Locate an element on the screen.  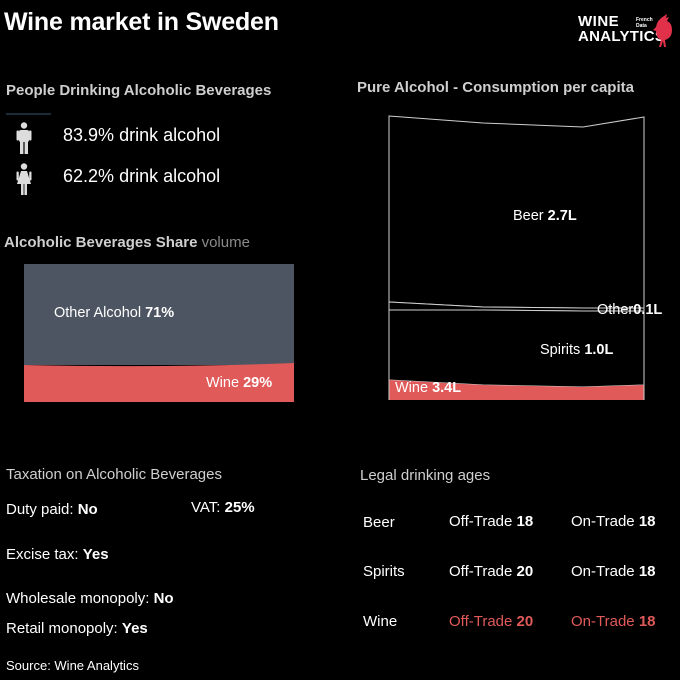
share-chart is located at coordinates (159, 333).